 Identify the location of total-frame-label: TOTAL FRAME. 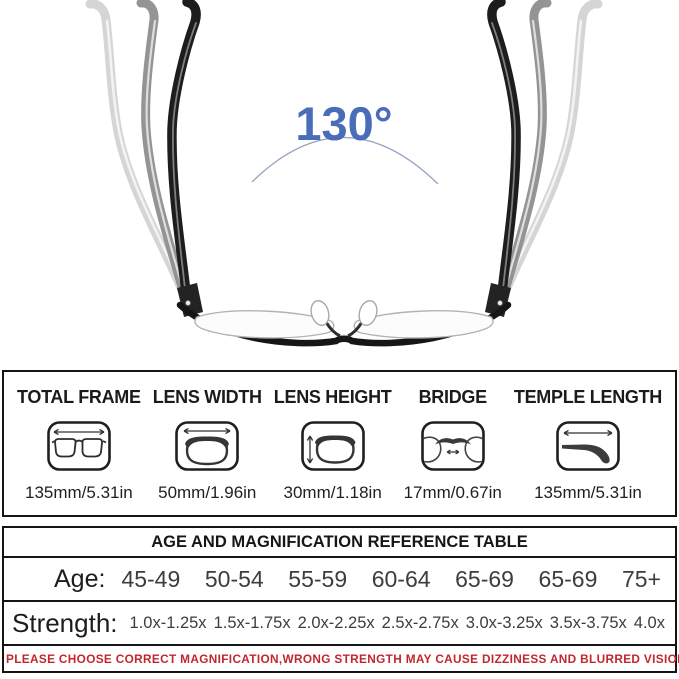
(79, 397).